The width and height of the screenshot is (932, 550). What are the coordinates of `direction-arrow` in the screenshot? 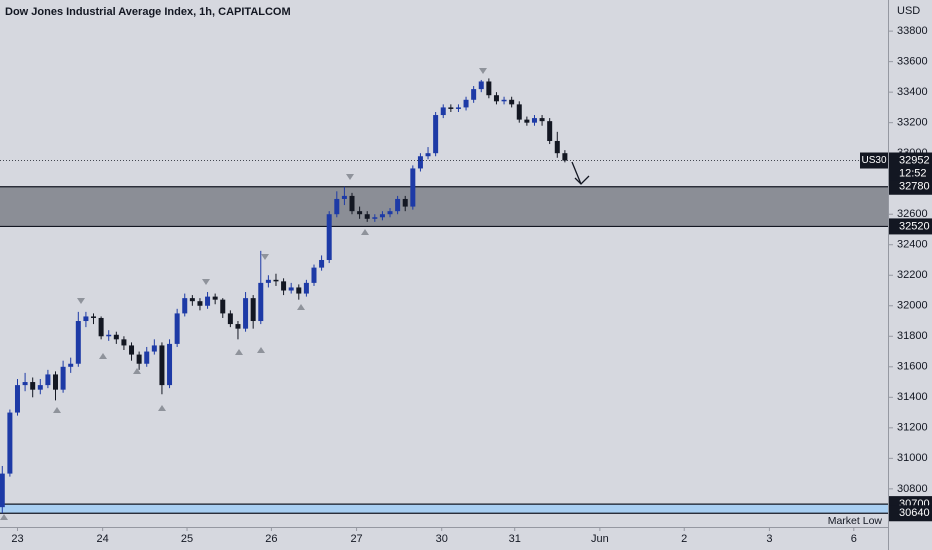 It's located at (580, 173).